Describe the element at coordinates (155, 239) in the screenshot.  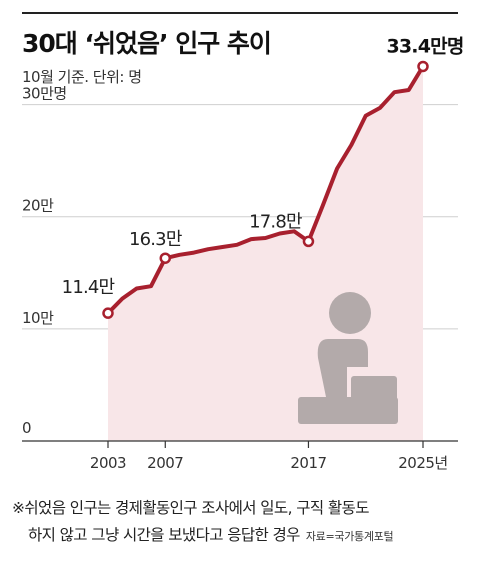
I see `data-label: 16.3만` at that location.